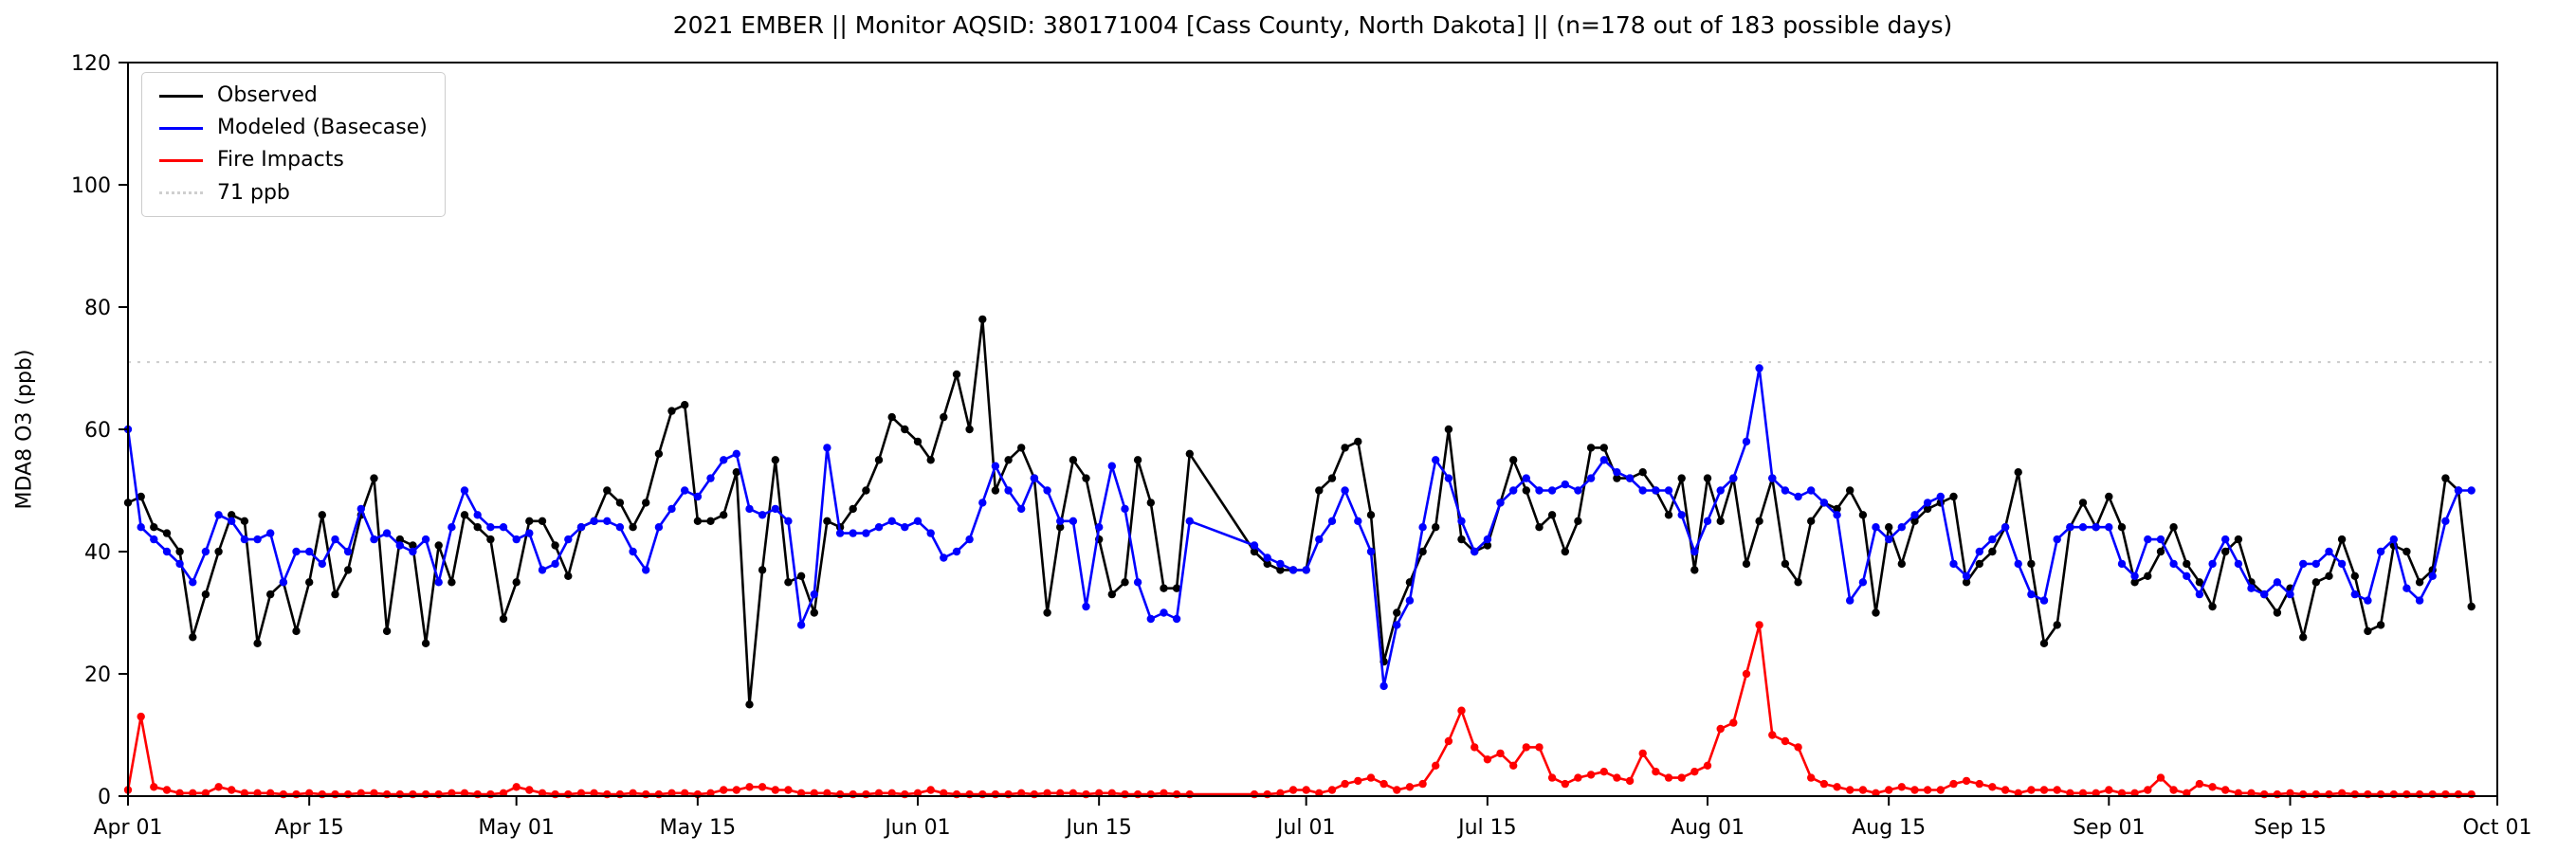 This screenshot has width=2576, height=853. What do you see at coordinates (91, 186) in the screenshot?
I see `y-tick-label: 100` at bounding box center [91, 186].